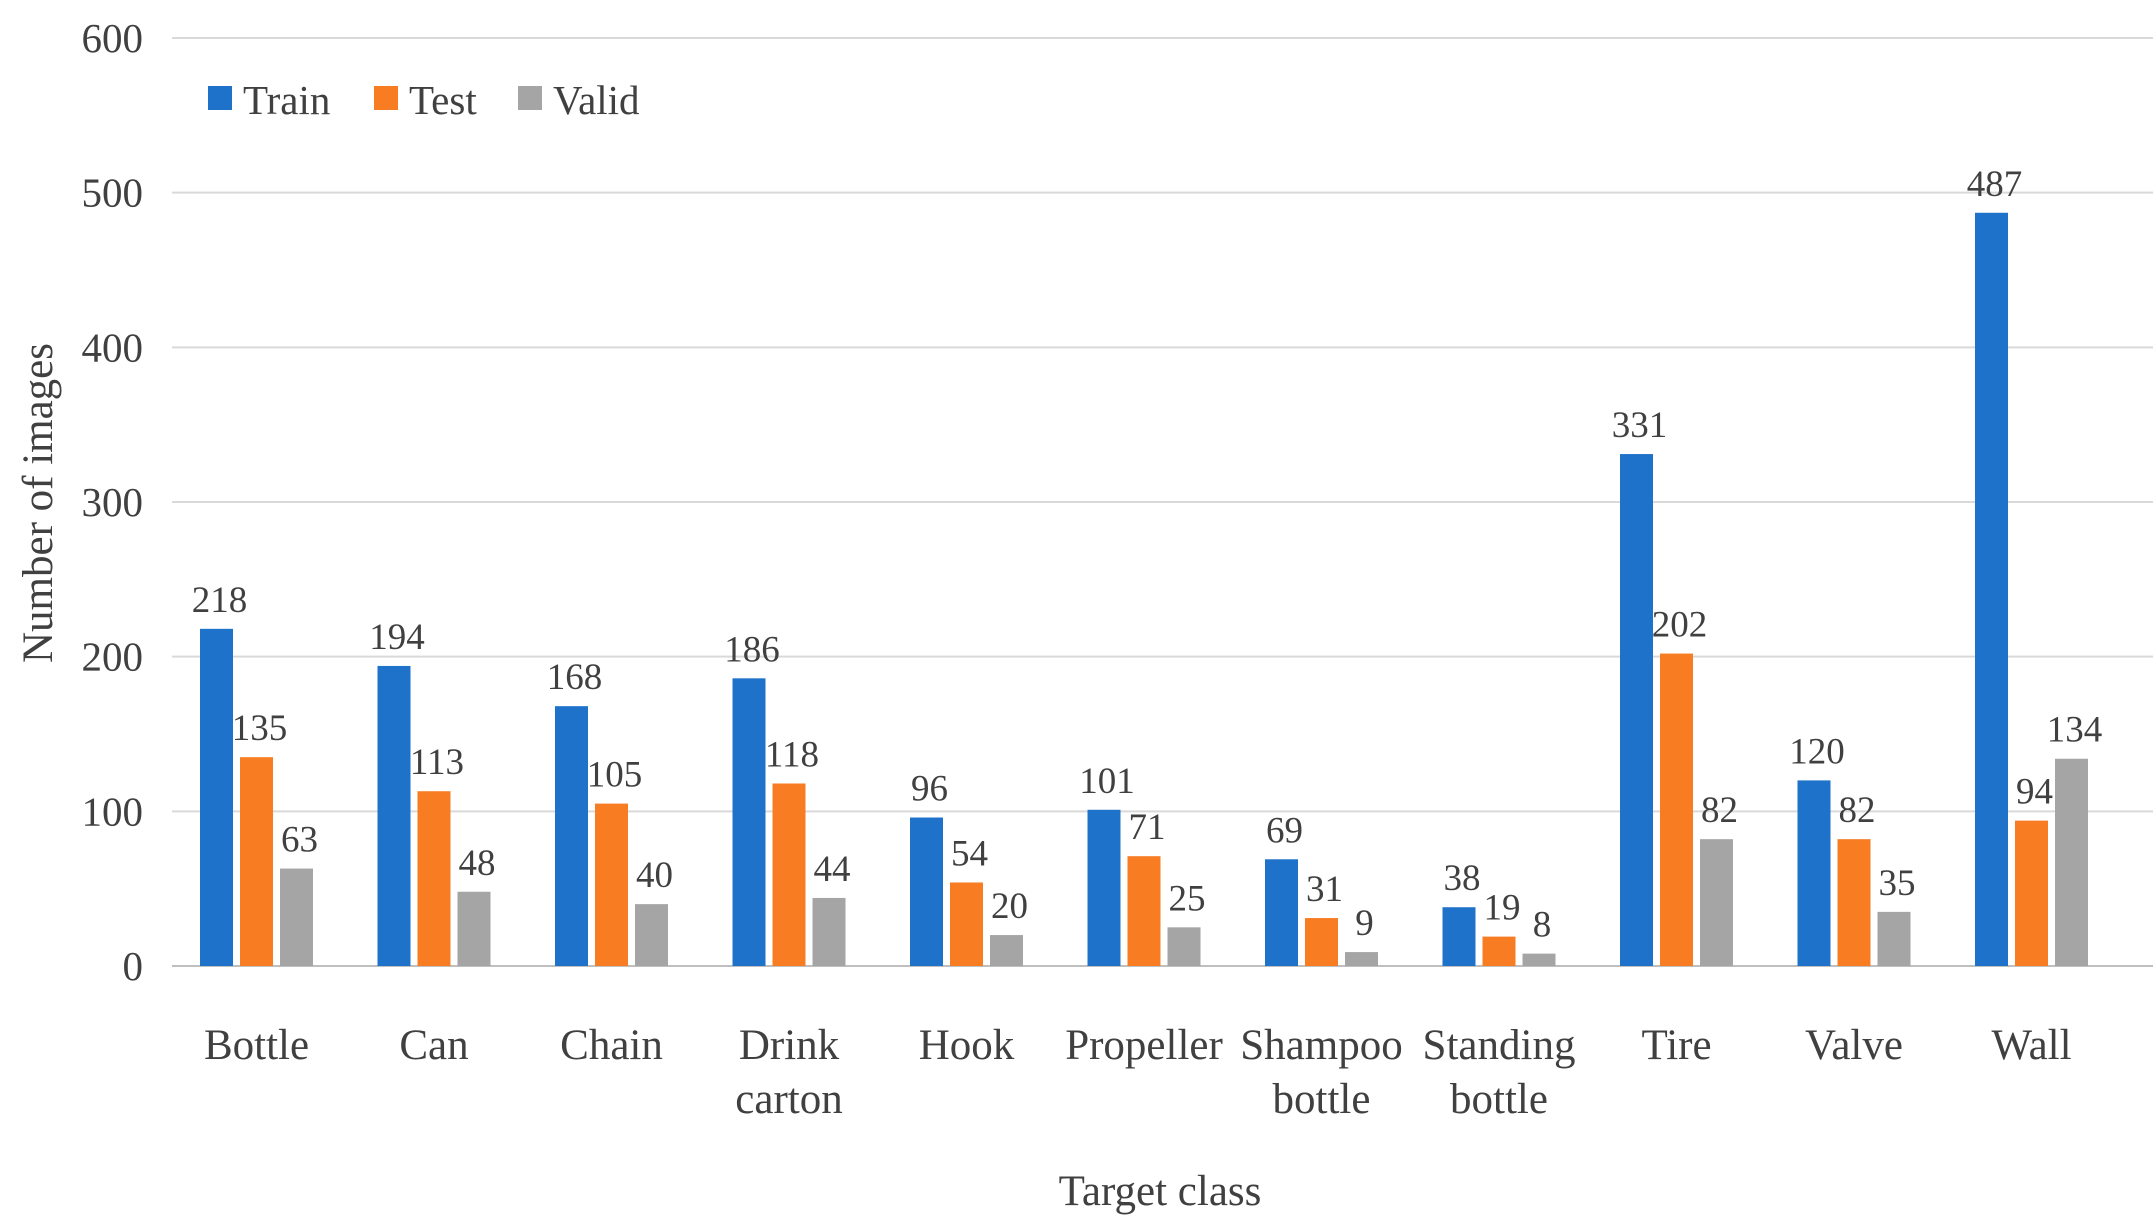  I want to click on x-category-label: Bottle, so click(256, 1045).